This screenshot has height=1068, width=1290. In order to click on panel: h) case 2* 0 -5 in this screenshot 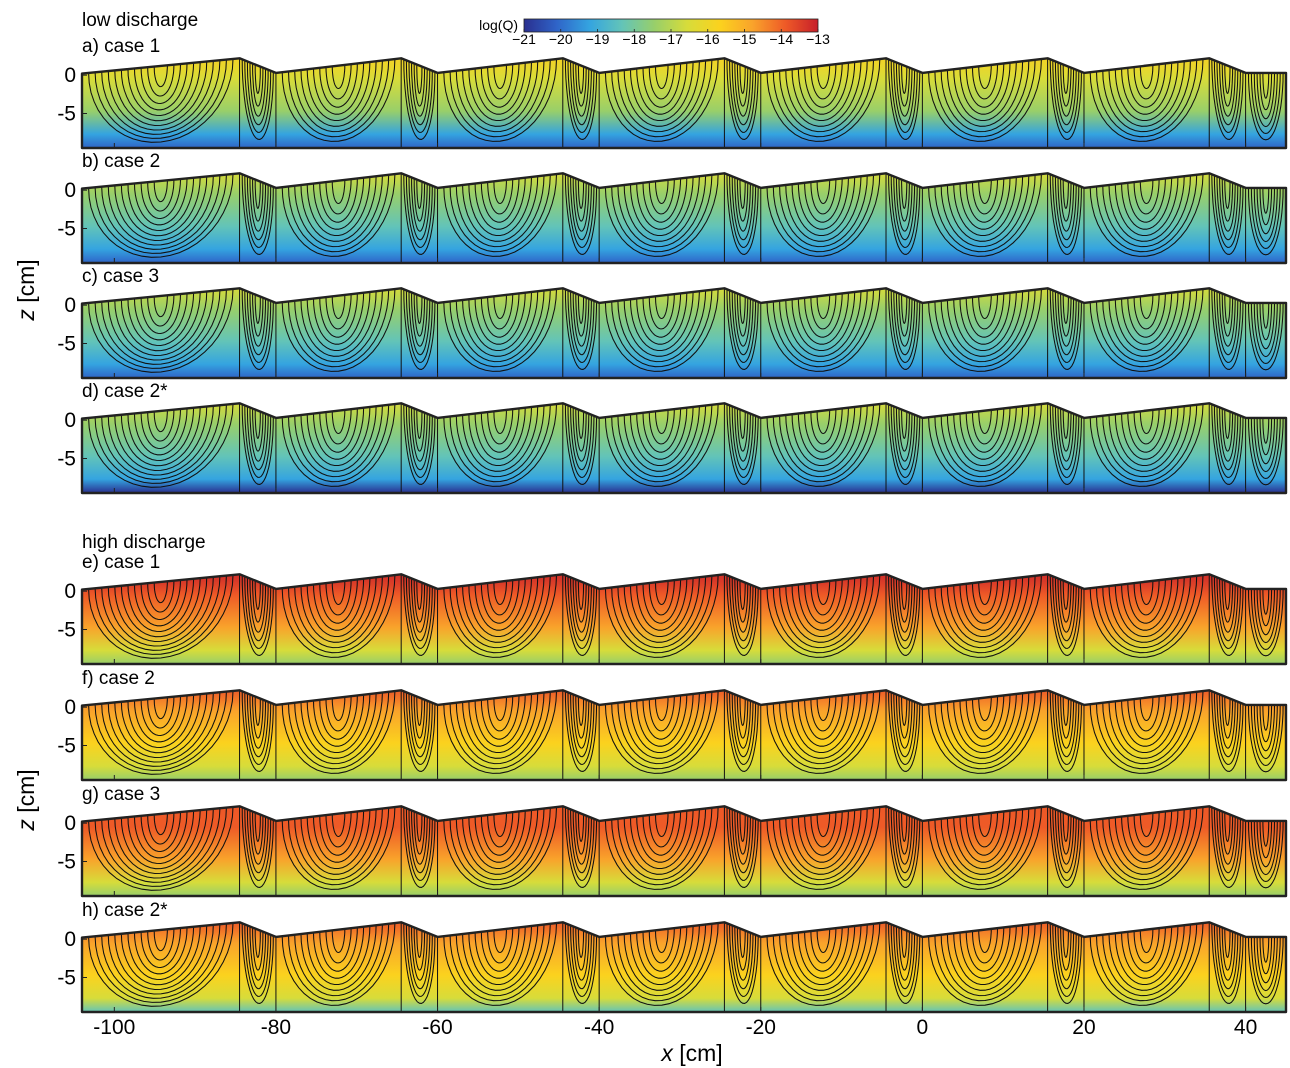, I will do `click(672, 957)`.